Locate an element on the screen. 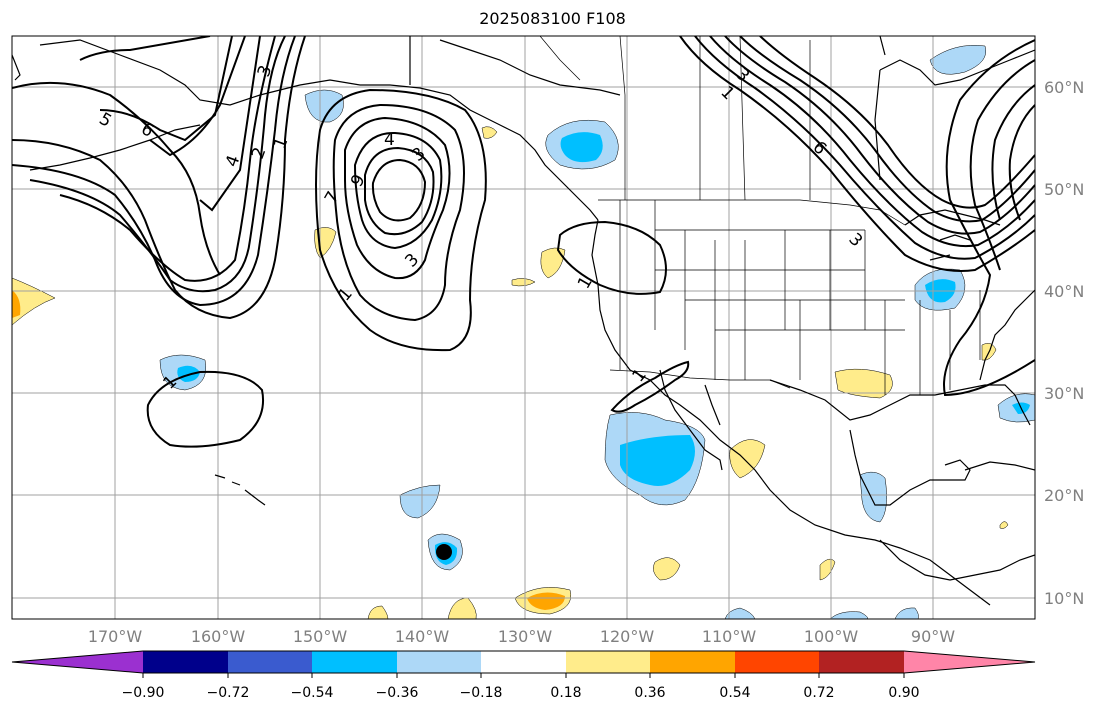  colorbar-tick-label: −0.72 is located at coordinates (228, 693).